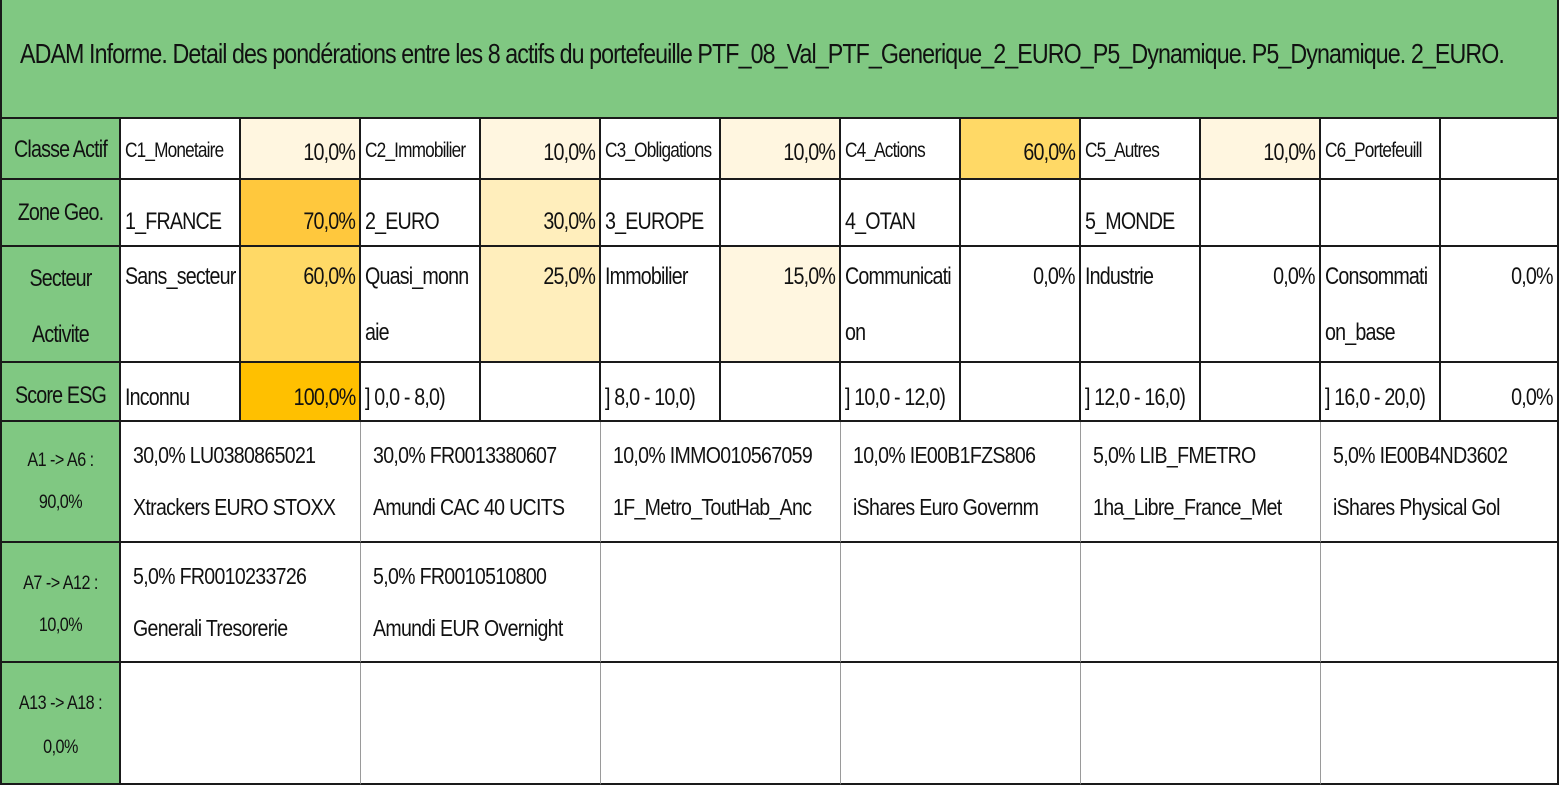 The width and height of the screenshot is (1559, 785). I want to click on label-score-esg: Score ESG, so click(60, 392).